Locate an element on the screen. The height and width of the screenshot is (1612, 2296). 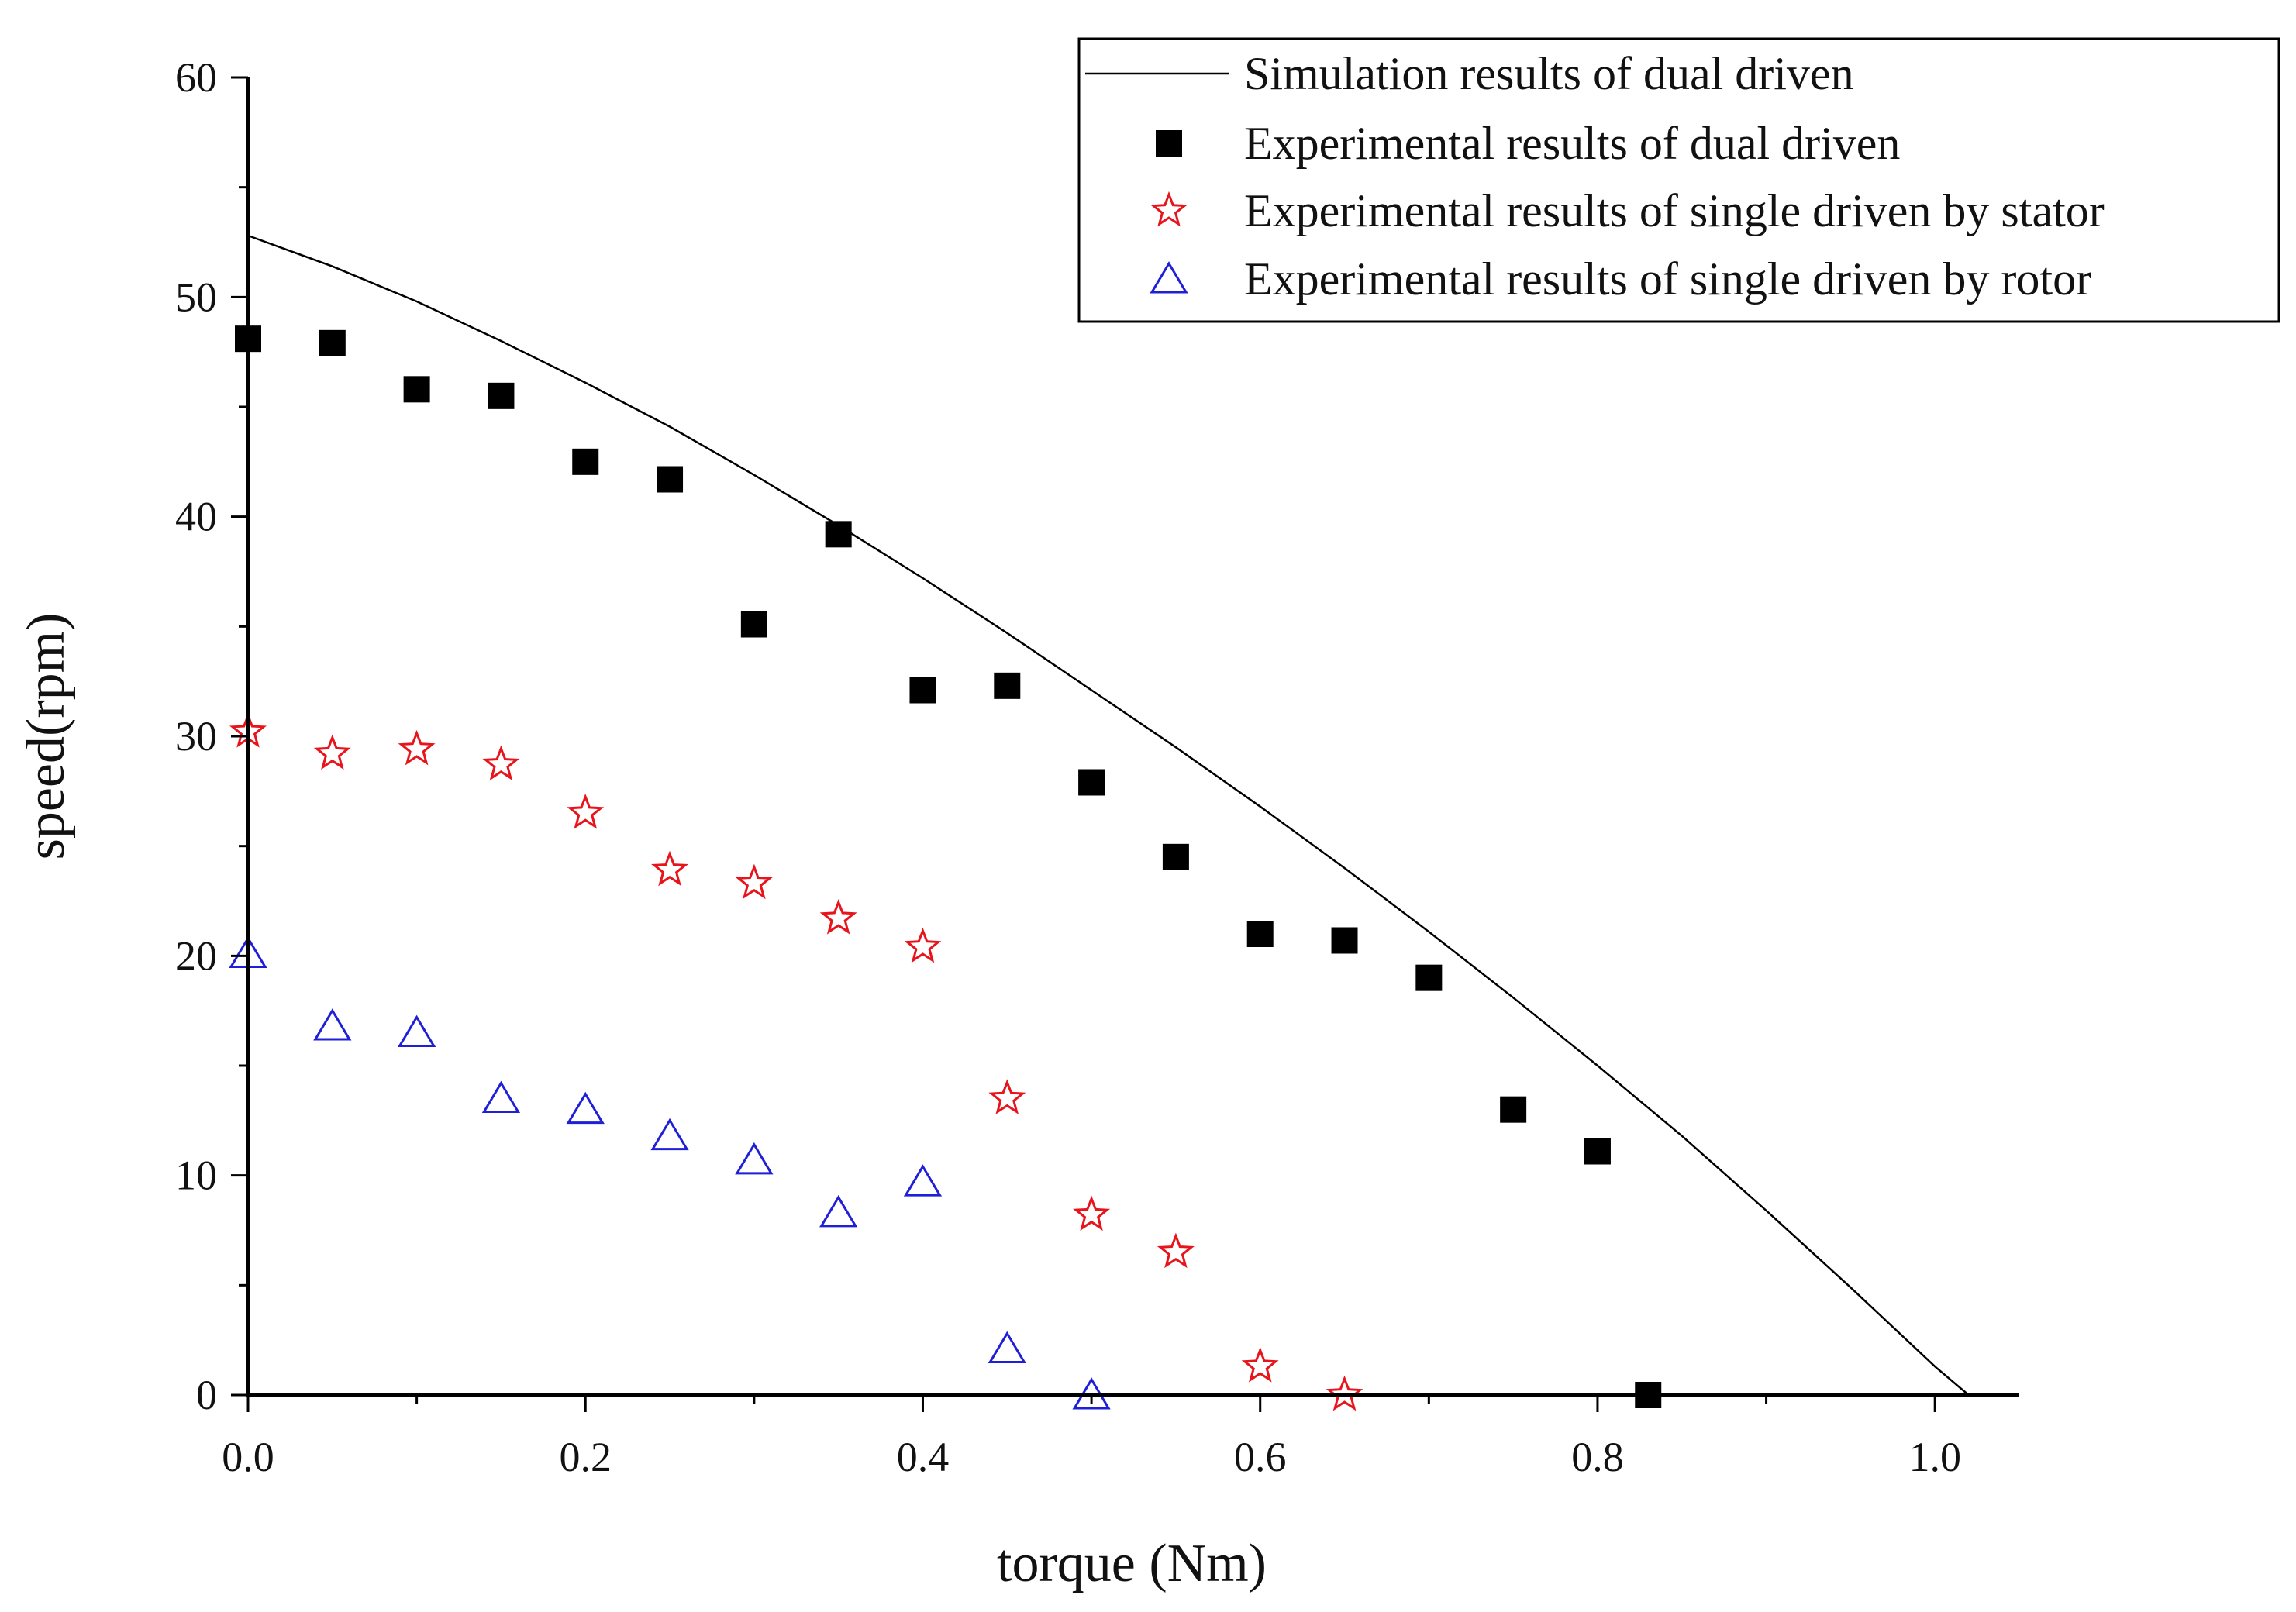
legend-frame is located at coordinates (1678, 180).